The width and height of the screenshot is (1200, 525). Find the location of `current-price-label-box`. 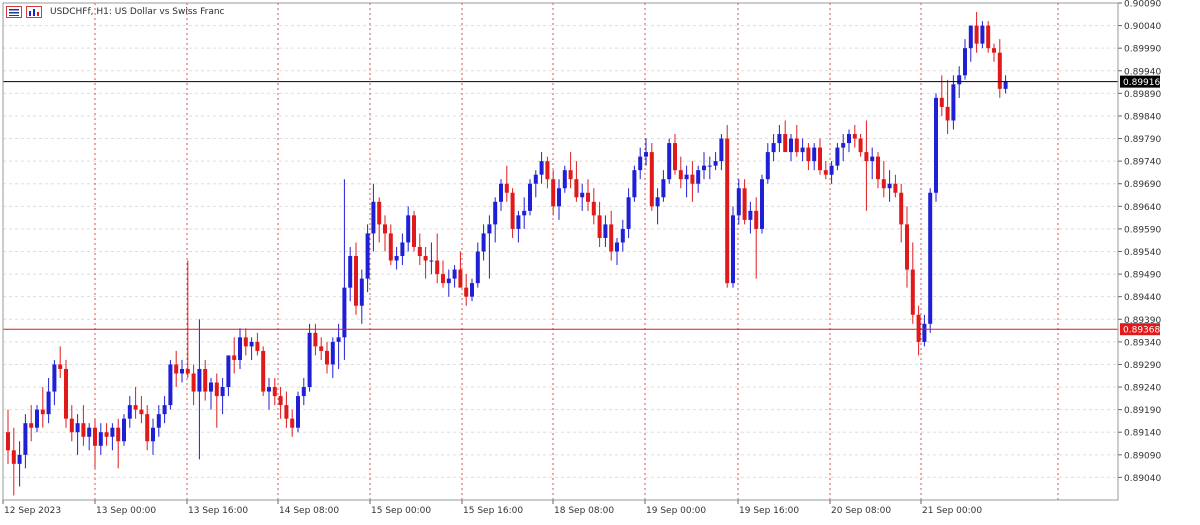

current-price-label-box is located at coordinates (1140, 81).